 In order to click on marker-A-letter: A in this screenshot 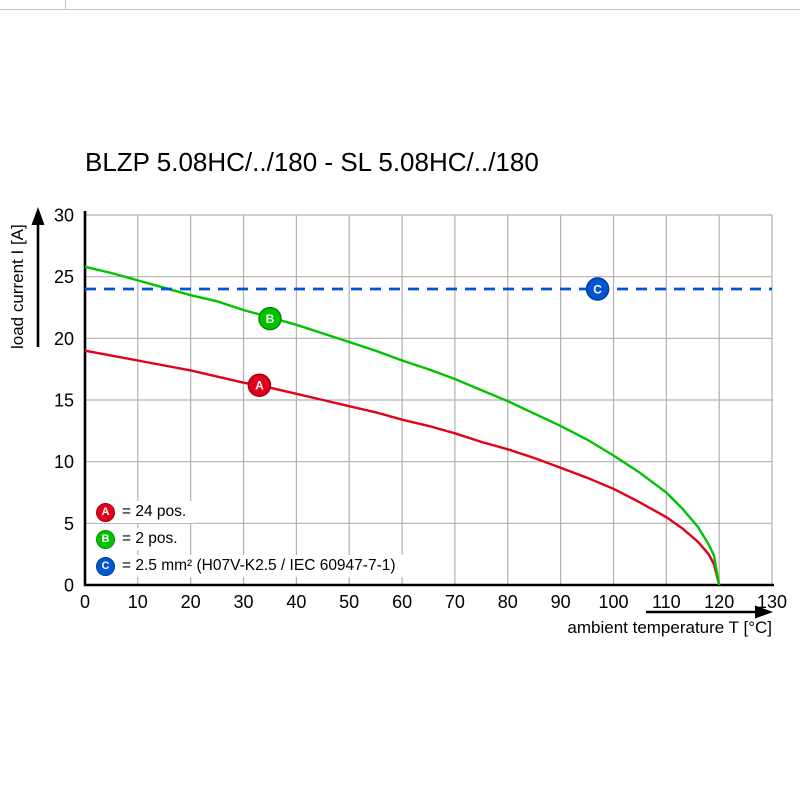, I will do `click(259, 386)`.